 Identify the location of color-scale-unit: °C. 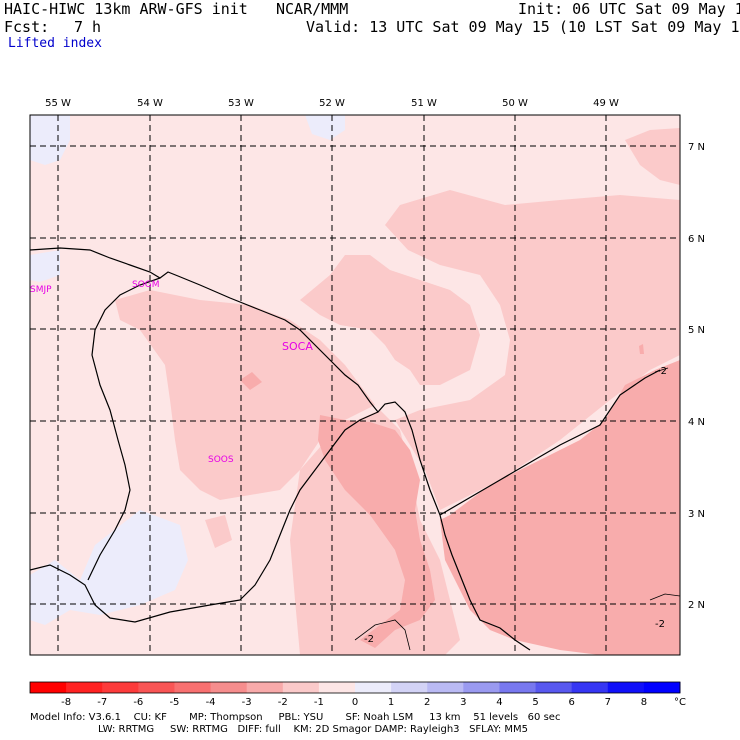
(680, 702).